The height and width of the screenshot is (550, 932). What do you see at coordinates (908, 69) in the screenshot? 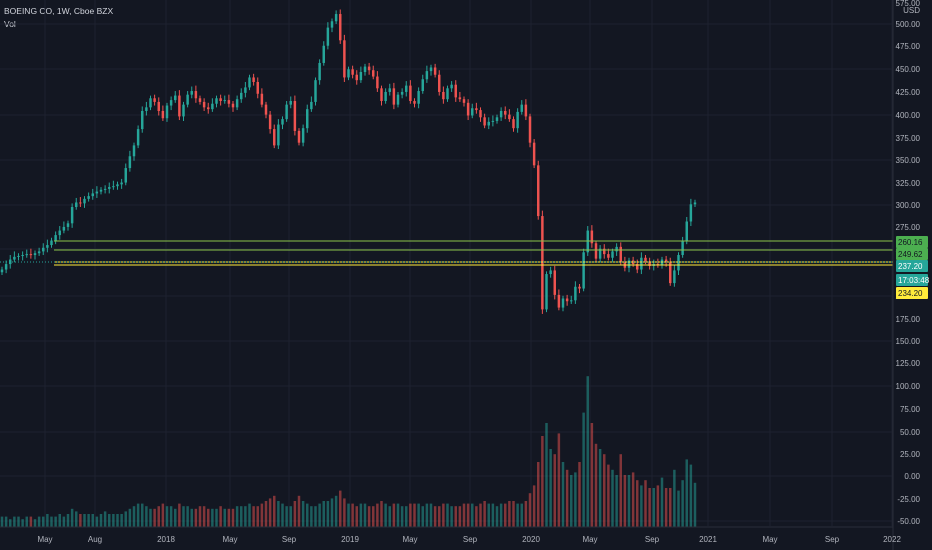
I see `y-tick-label: 450.00` at bounding box center [908, 69].